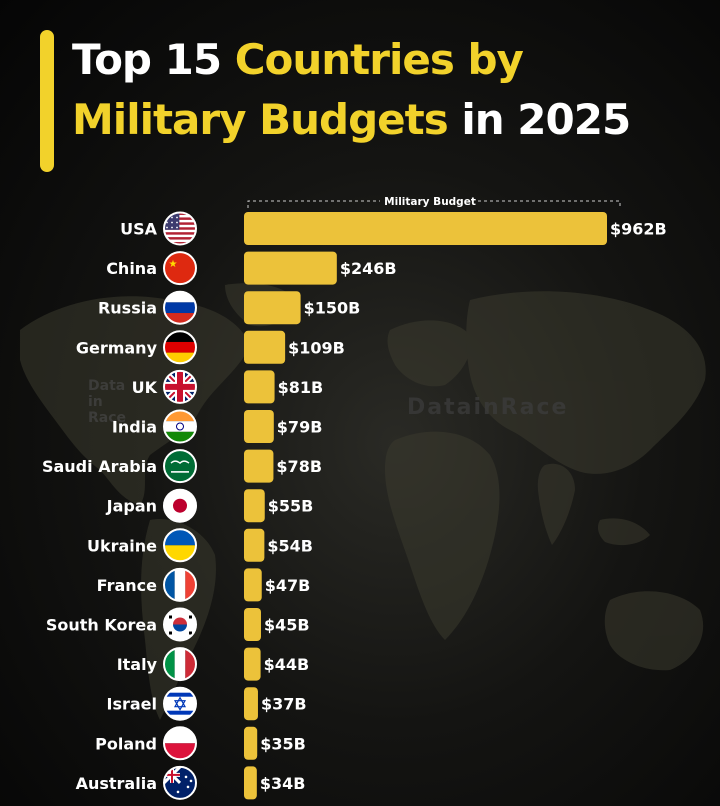  I want to click on australia-flag-icon, so click(180, 782).